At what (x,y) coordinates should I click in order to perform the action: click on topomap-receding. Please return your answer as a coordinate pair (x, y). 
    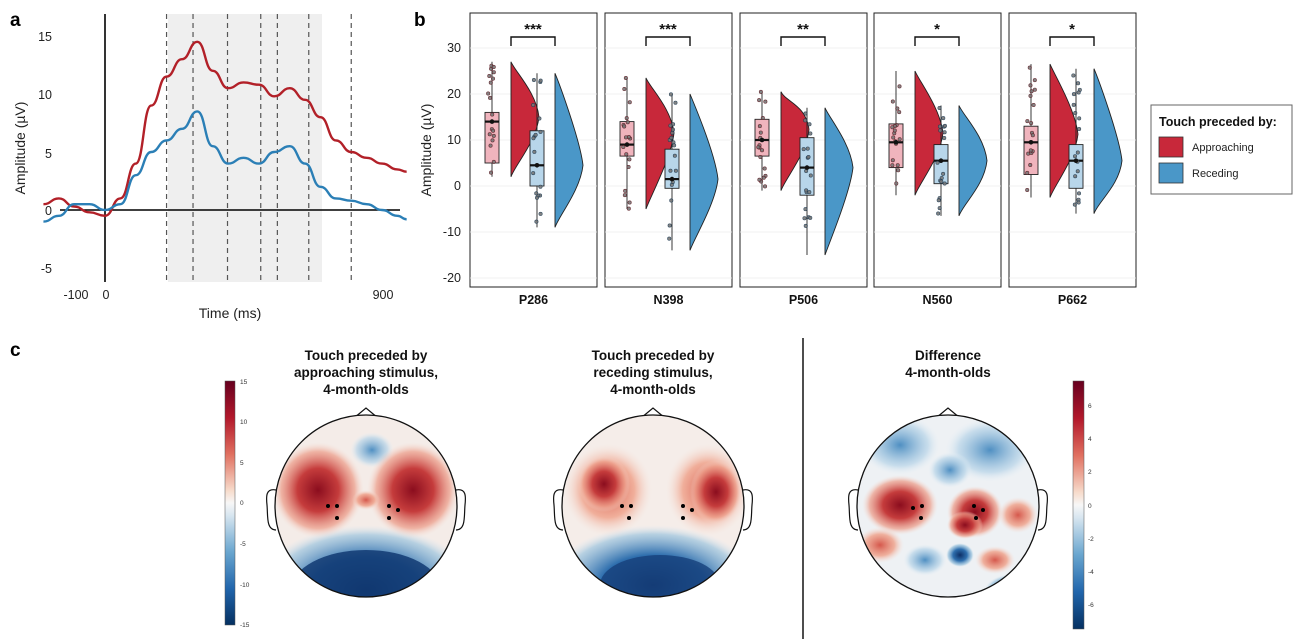
    Looking at the image, I should click on (653, 502).